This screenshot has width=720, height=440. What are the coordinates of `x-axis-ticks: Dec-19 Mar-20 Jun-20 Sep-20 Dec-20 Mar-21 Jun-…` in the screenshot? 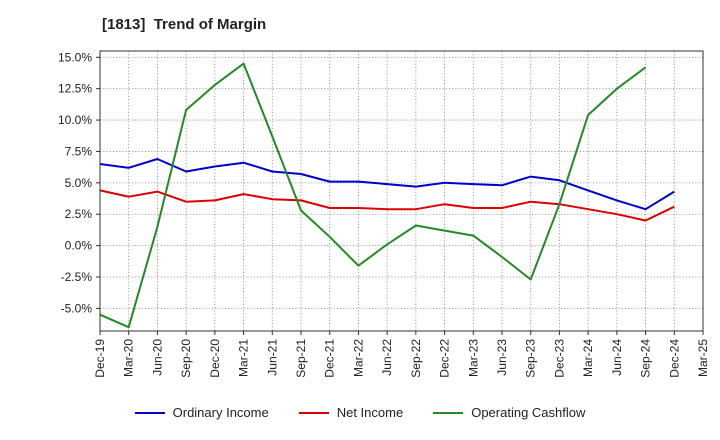 It's located at (401, 354).